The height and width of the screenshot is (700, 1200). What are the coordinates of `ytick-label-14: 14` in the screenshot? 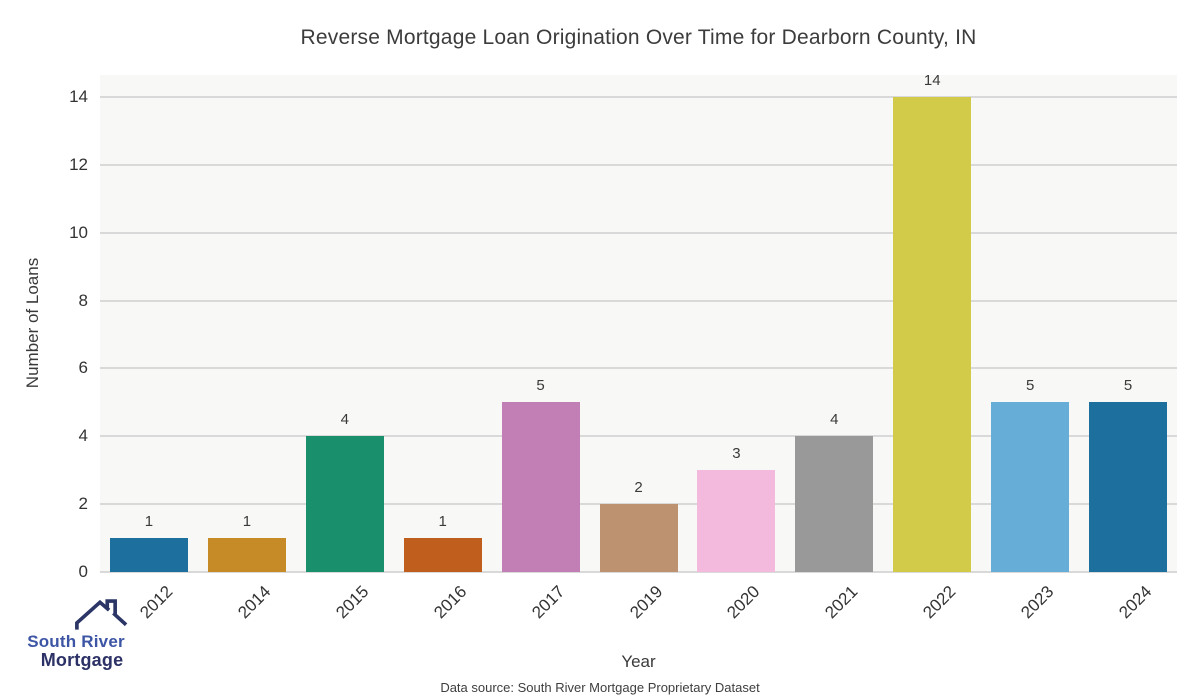 It's located at (78, 96).